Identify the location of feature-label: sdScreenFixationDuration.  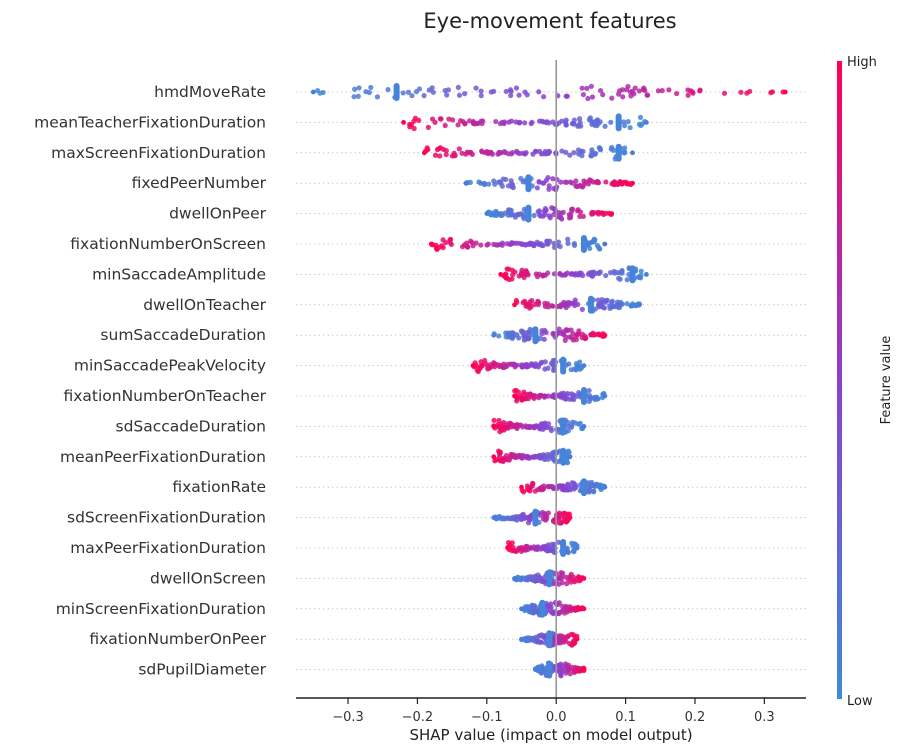
(166, 518).